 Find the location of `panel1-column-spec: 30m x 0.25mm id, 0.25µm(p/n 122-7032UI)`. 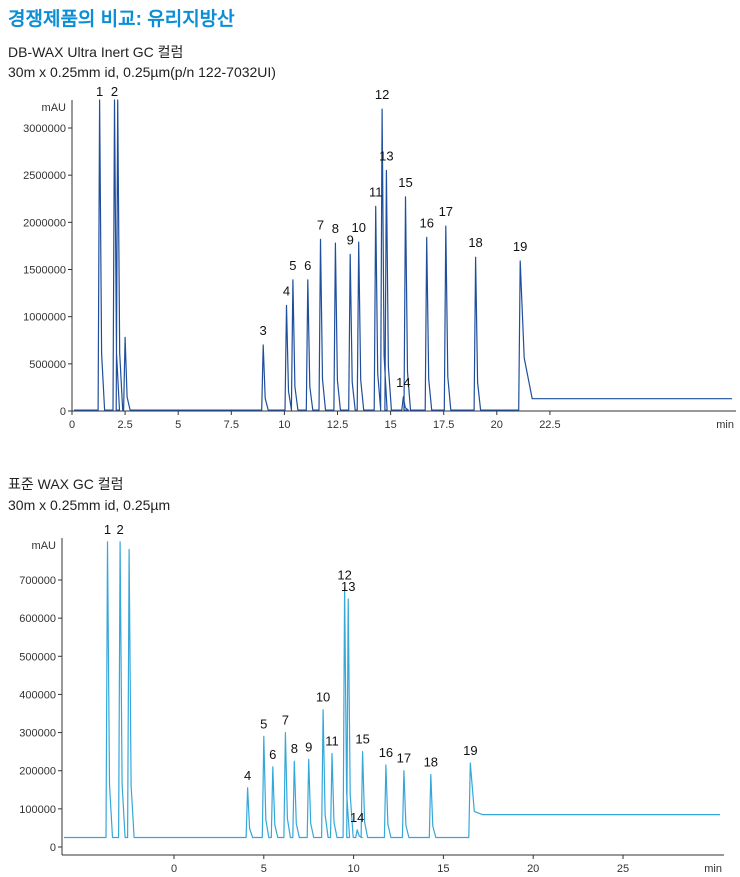

panel1-column-spec: 30m x 0.25mm id, 0.25µm(p/n 122-7032UI) is located at coordinates (142, 72).